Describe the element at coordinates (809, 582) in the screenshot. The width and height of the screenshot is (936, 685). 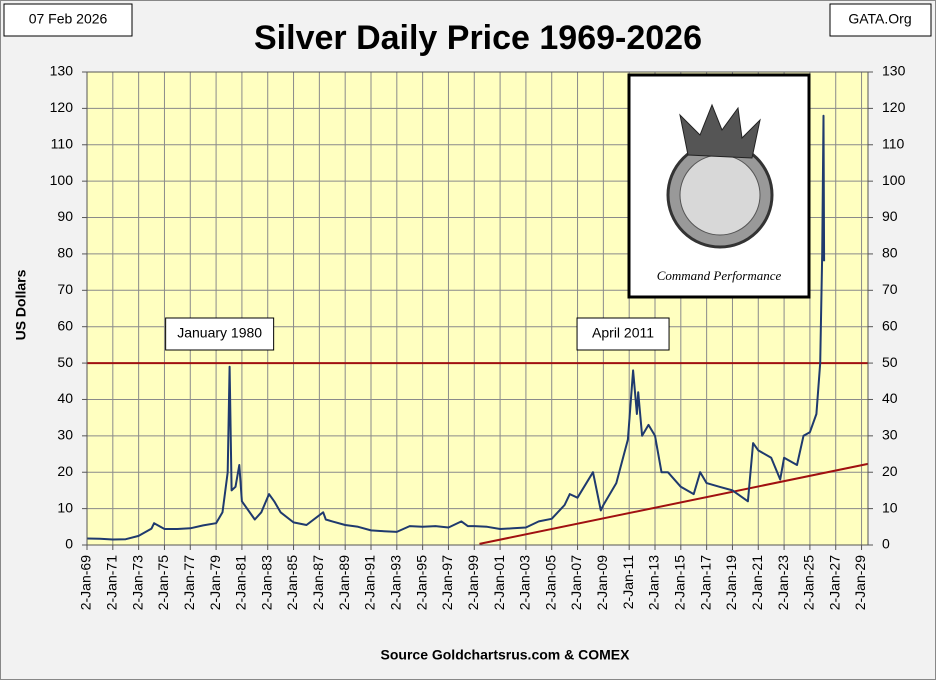
I see `x-tick-label: 2-Jan-25` at that location.